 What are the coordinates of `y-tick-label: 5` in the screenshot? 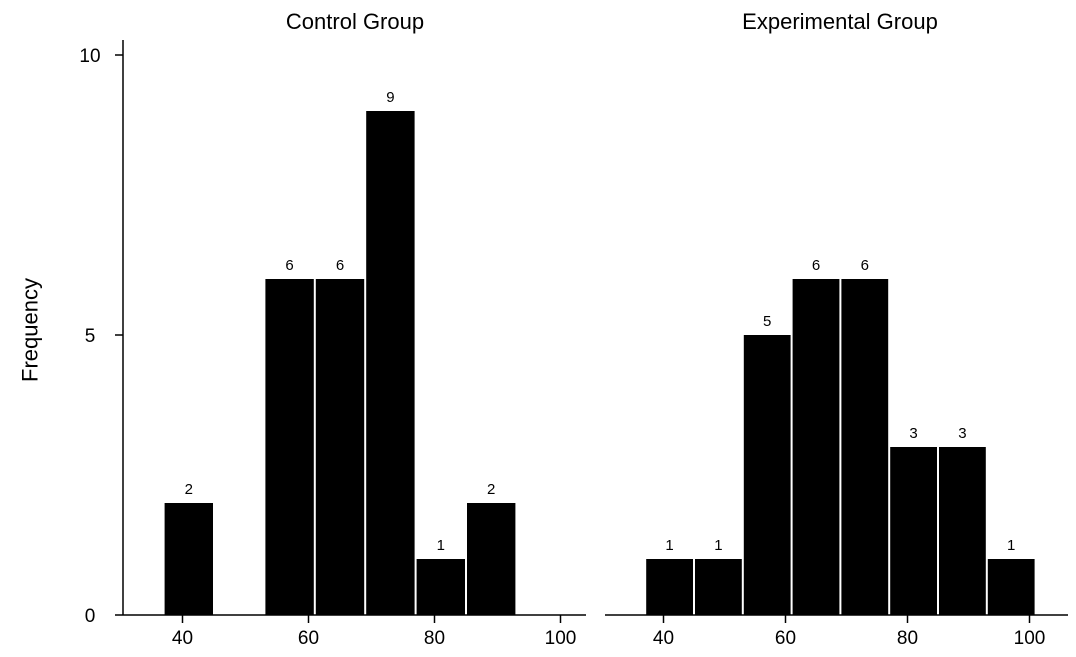 It's located at (90, 336).